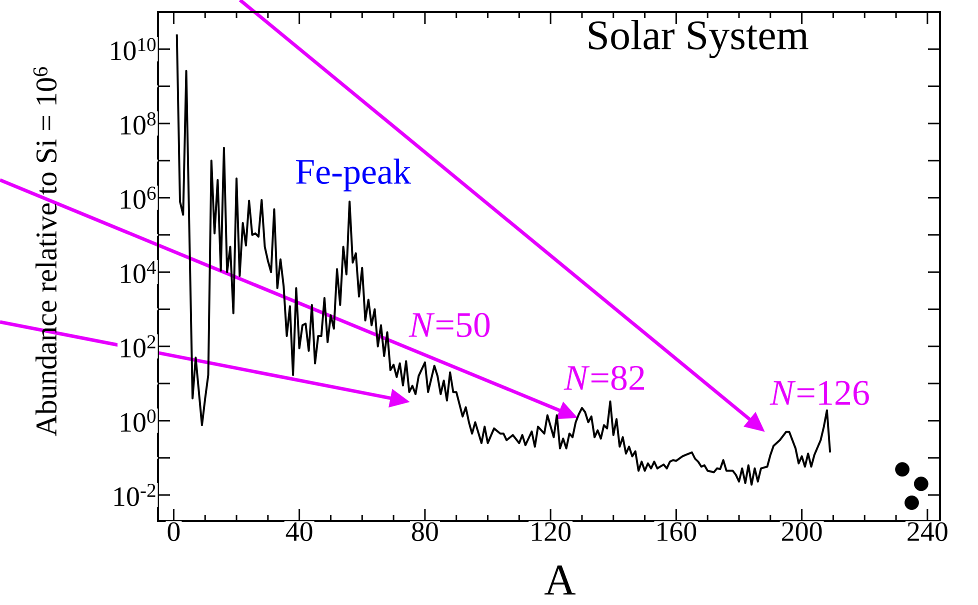  What do you see at coordinates (928, 532) in the screenshot?
I see `x-tick-label: 240` at bounding box center [928, 532].